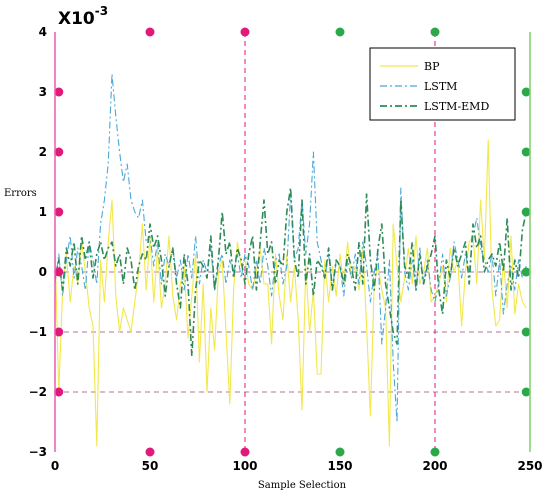  Describe the element at coordinates (101, 11) in the screenshot. I see `axis-exponent-power: -3` at that location.